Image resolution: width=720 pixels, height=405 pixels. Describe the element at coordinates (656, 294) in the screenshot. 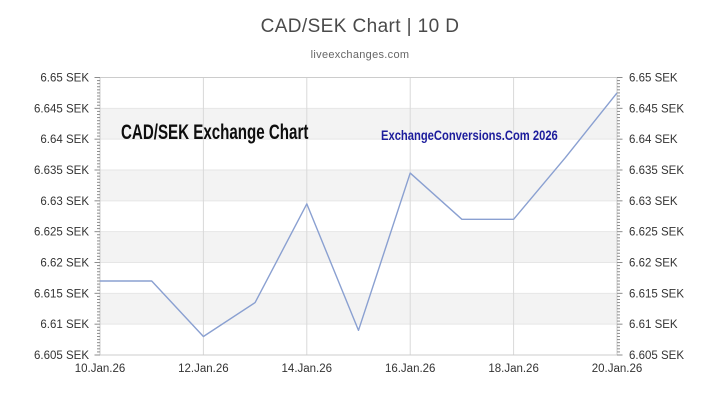

I see `y-axis-label-right: 6.615 SEK` at that location.